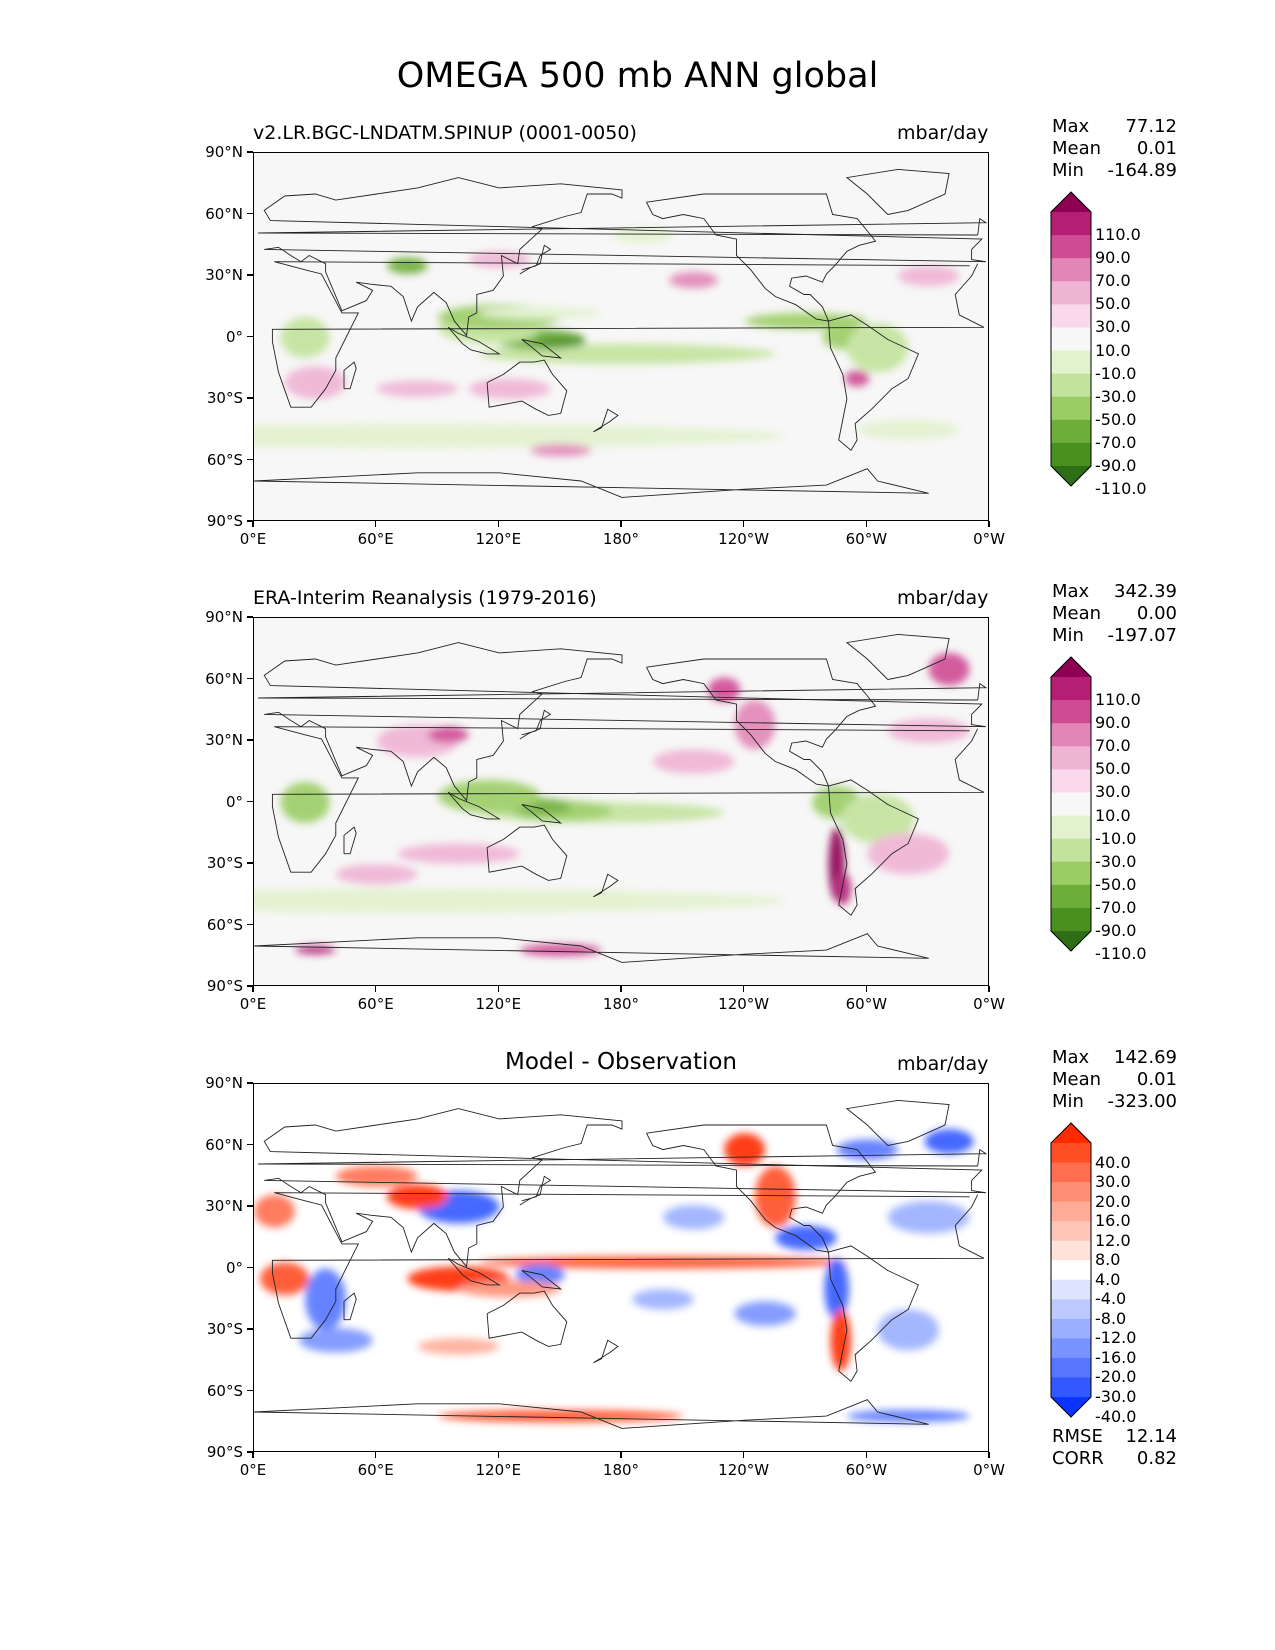 The width and height of the screenshot is (1275, 1650). Describe the element at coordinates (866, 1470) in the screenshot. I see `x-tick-label: 60°W` at that location.